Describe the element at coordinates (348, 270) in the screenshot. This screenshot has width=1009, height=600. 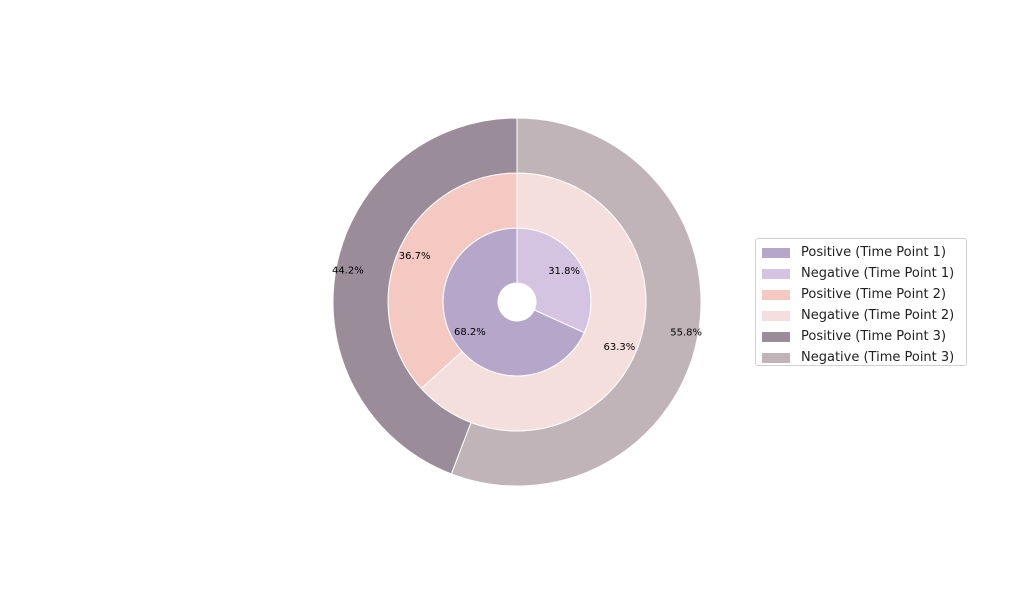
I see `slice-percent-label: 44.2%` at that location.